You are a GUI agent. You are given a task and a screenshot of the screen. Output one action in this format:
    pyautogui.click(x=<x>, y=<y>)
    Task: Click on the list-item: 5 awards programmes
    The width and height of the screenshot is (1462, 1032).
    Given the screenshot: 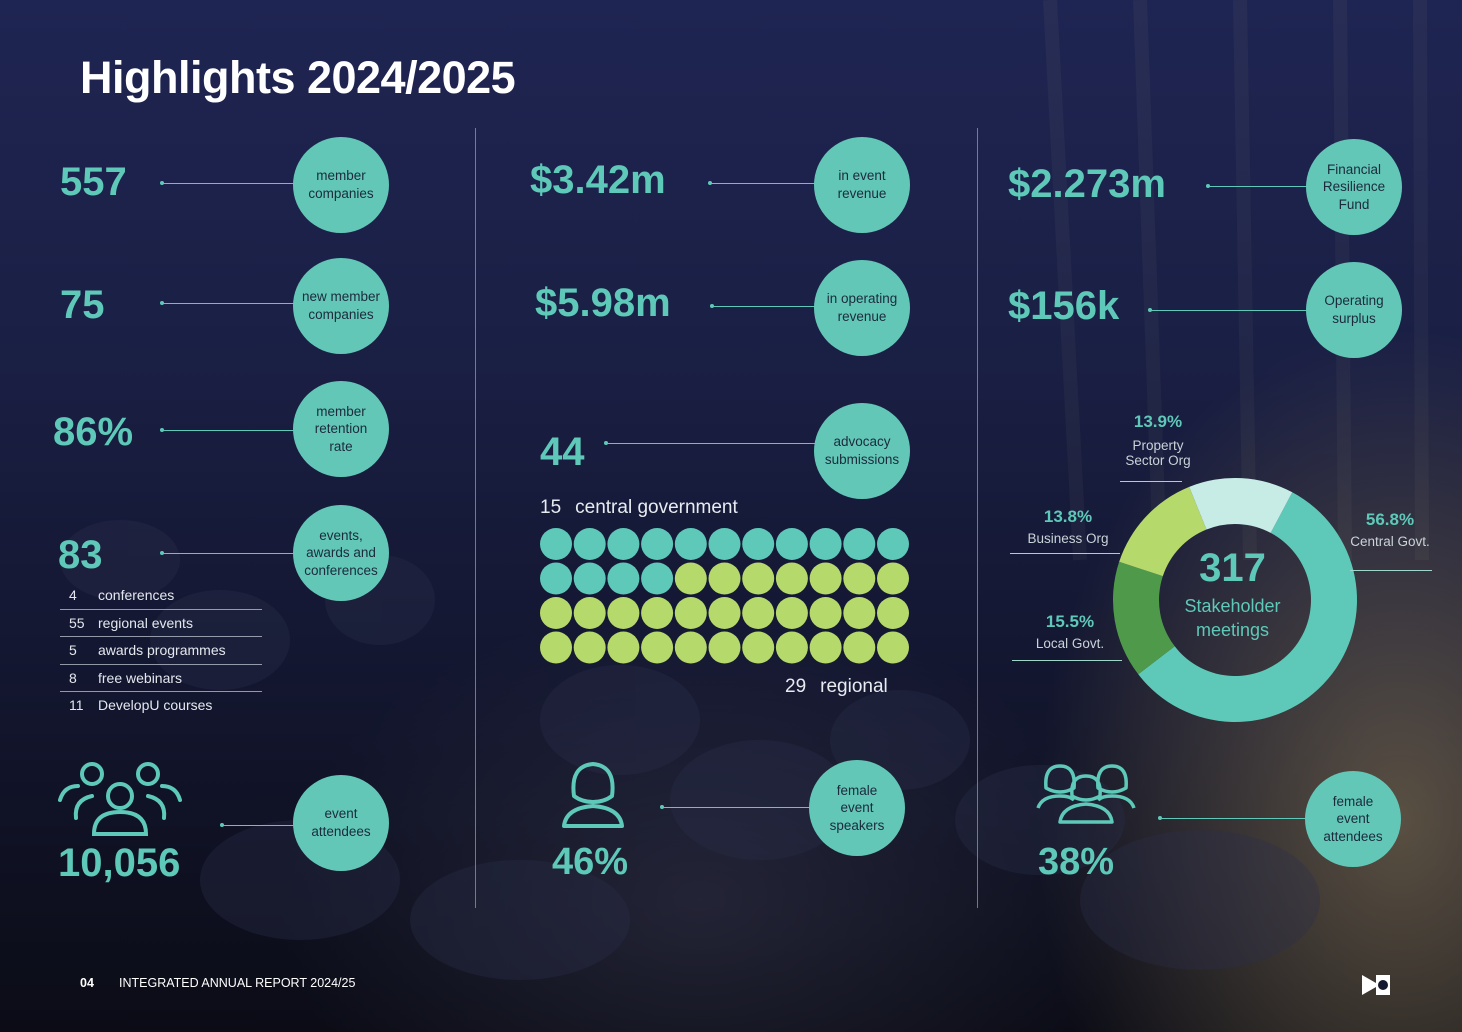 What is the action you would take?
    pyautogui.click(x=161, y=651)
    